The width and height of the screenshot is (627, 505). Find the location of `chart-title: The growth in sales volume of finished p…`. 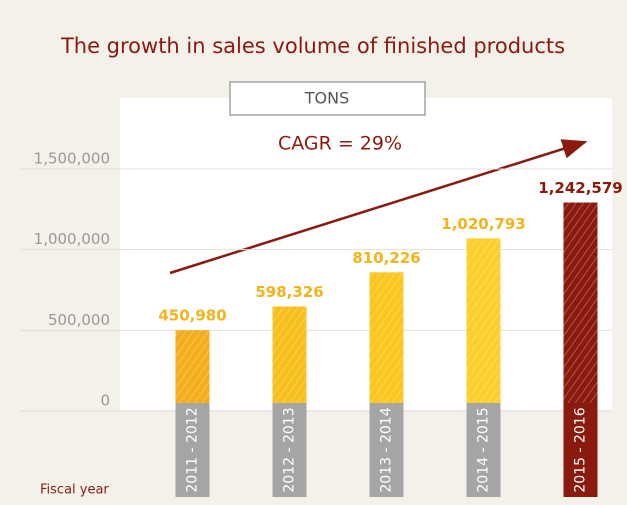

chart-title: The growth in sales volume of finished p… is located at coordinates (312, 46).